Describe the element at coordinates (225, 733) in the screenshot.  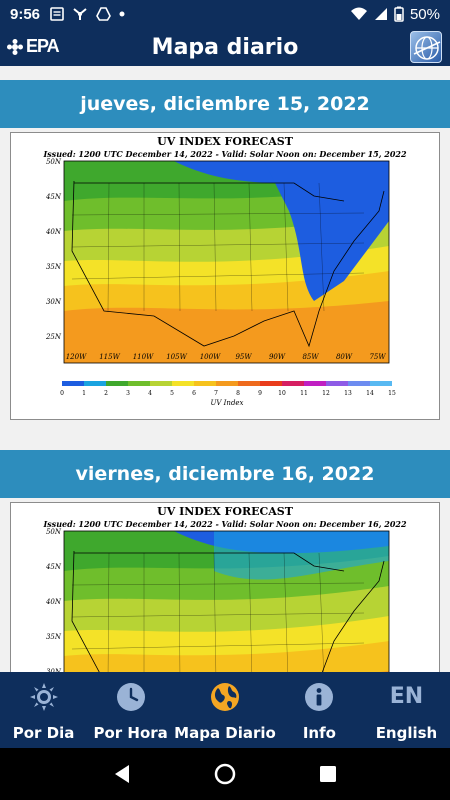
I see `nav-label: Mapa Diario` at that location.